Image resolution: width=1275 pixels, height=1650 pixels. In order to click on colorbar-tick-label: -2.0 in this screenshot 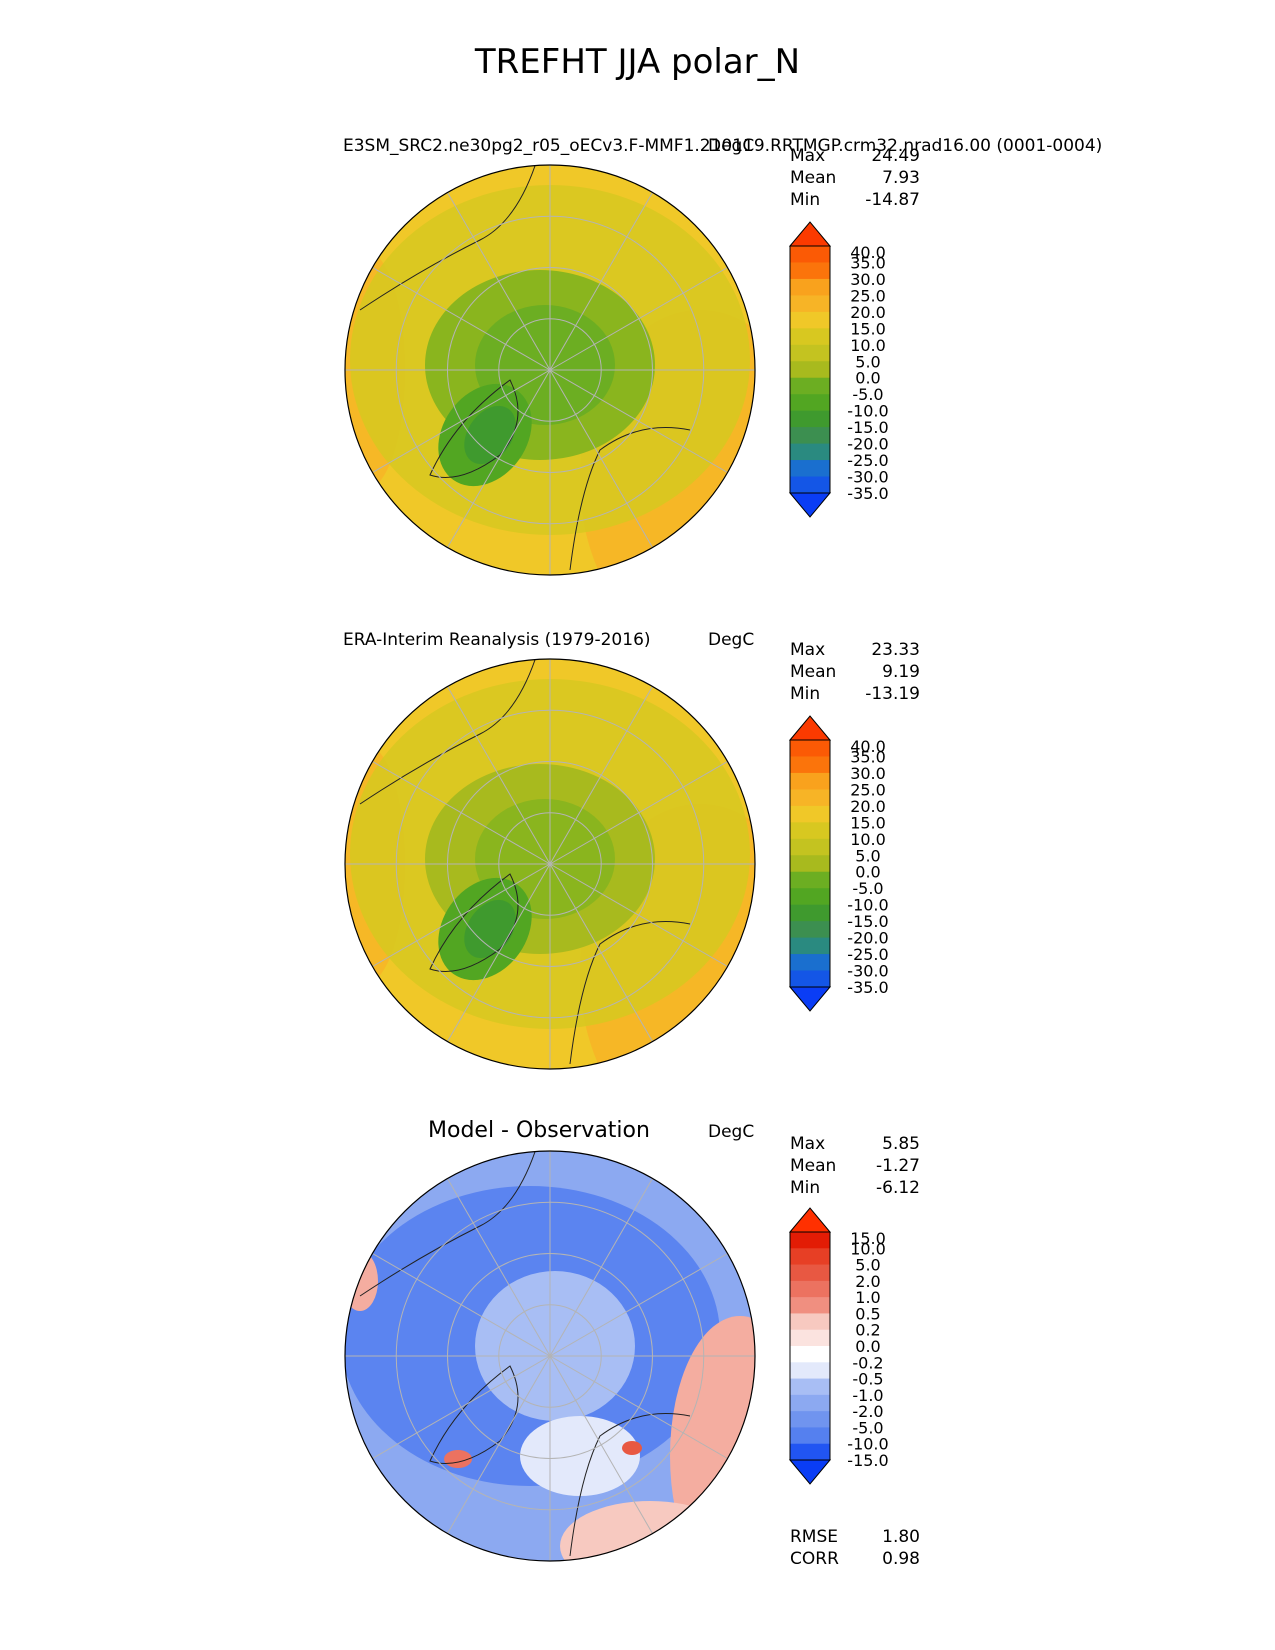, I will do `click(867, 1411)`.